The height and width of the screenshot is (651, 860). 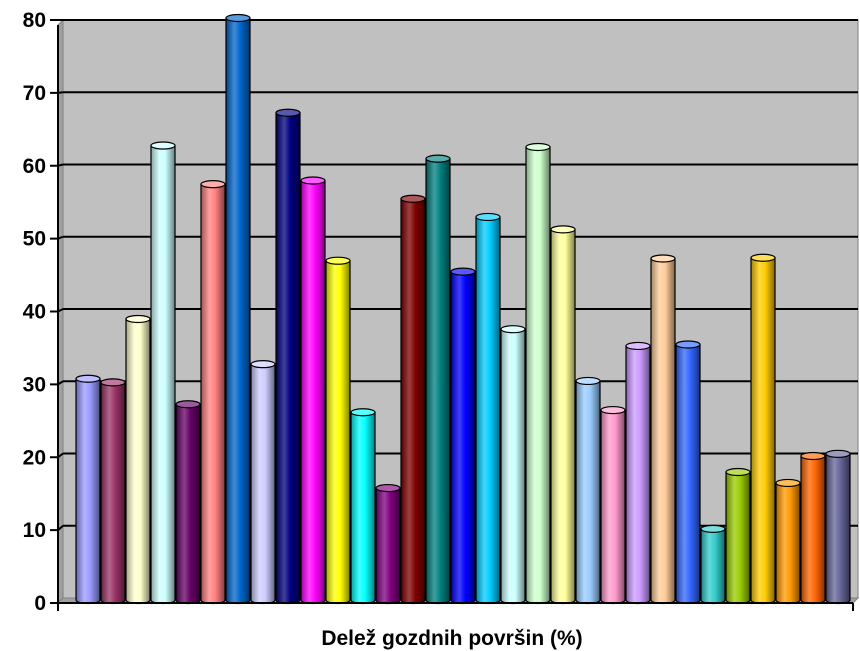 What do you see at coordinates (34, 93) in the screenshot?
I see `y-tick-label: 70` at bounding box center [34, 93].